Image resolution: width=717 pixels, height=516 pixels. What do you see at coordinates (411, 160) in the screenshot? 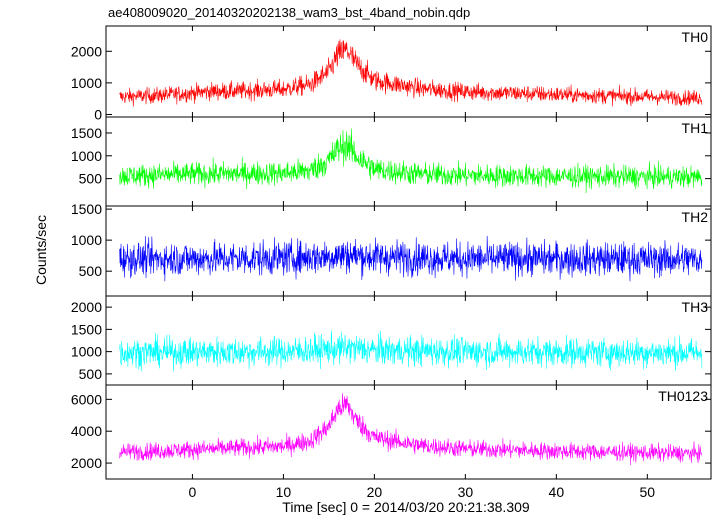
I see `series-line-th1` at bounding box center [411, 160].